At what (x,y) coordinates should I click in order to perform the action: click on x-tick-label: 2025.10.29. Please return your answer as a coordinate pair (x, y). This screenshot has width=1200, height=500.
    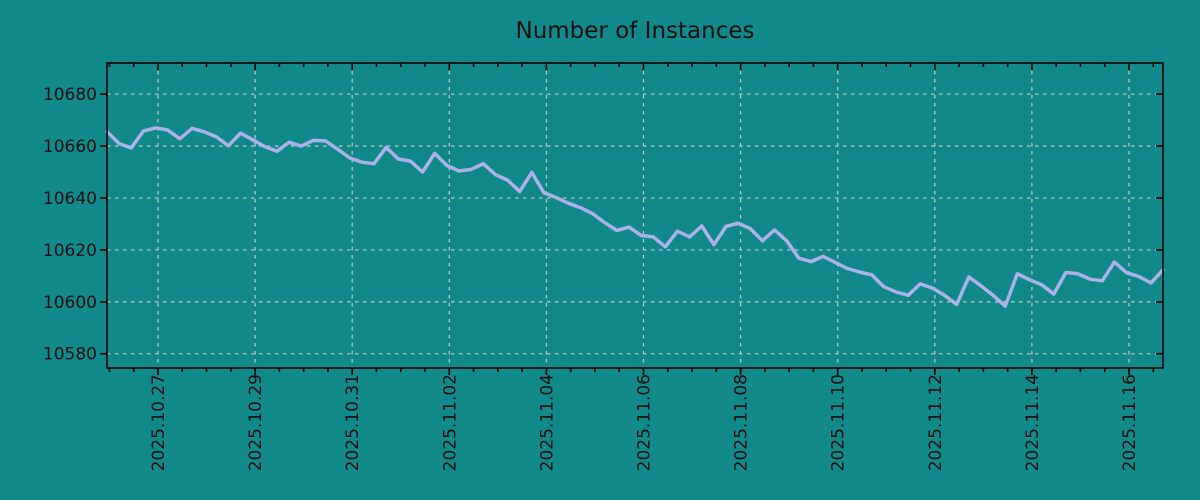
    Looking at the image, I should click on (256, 422).